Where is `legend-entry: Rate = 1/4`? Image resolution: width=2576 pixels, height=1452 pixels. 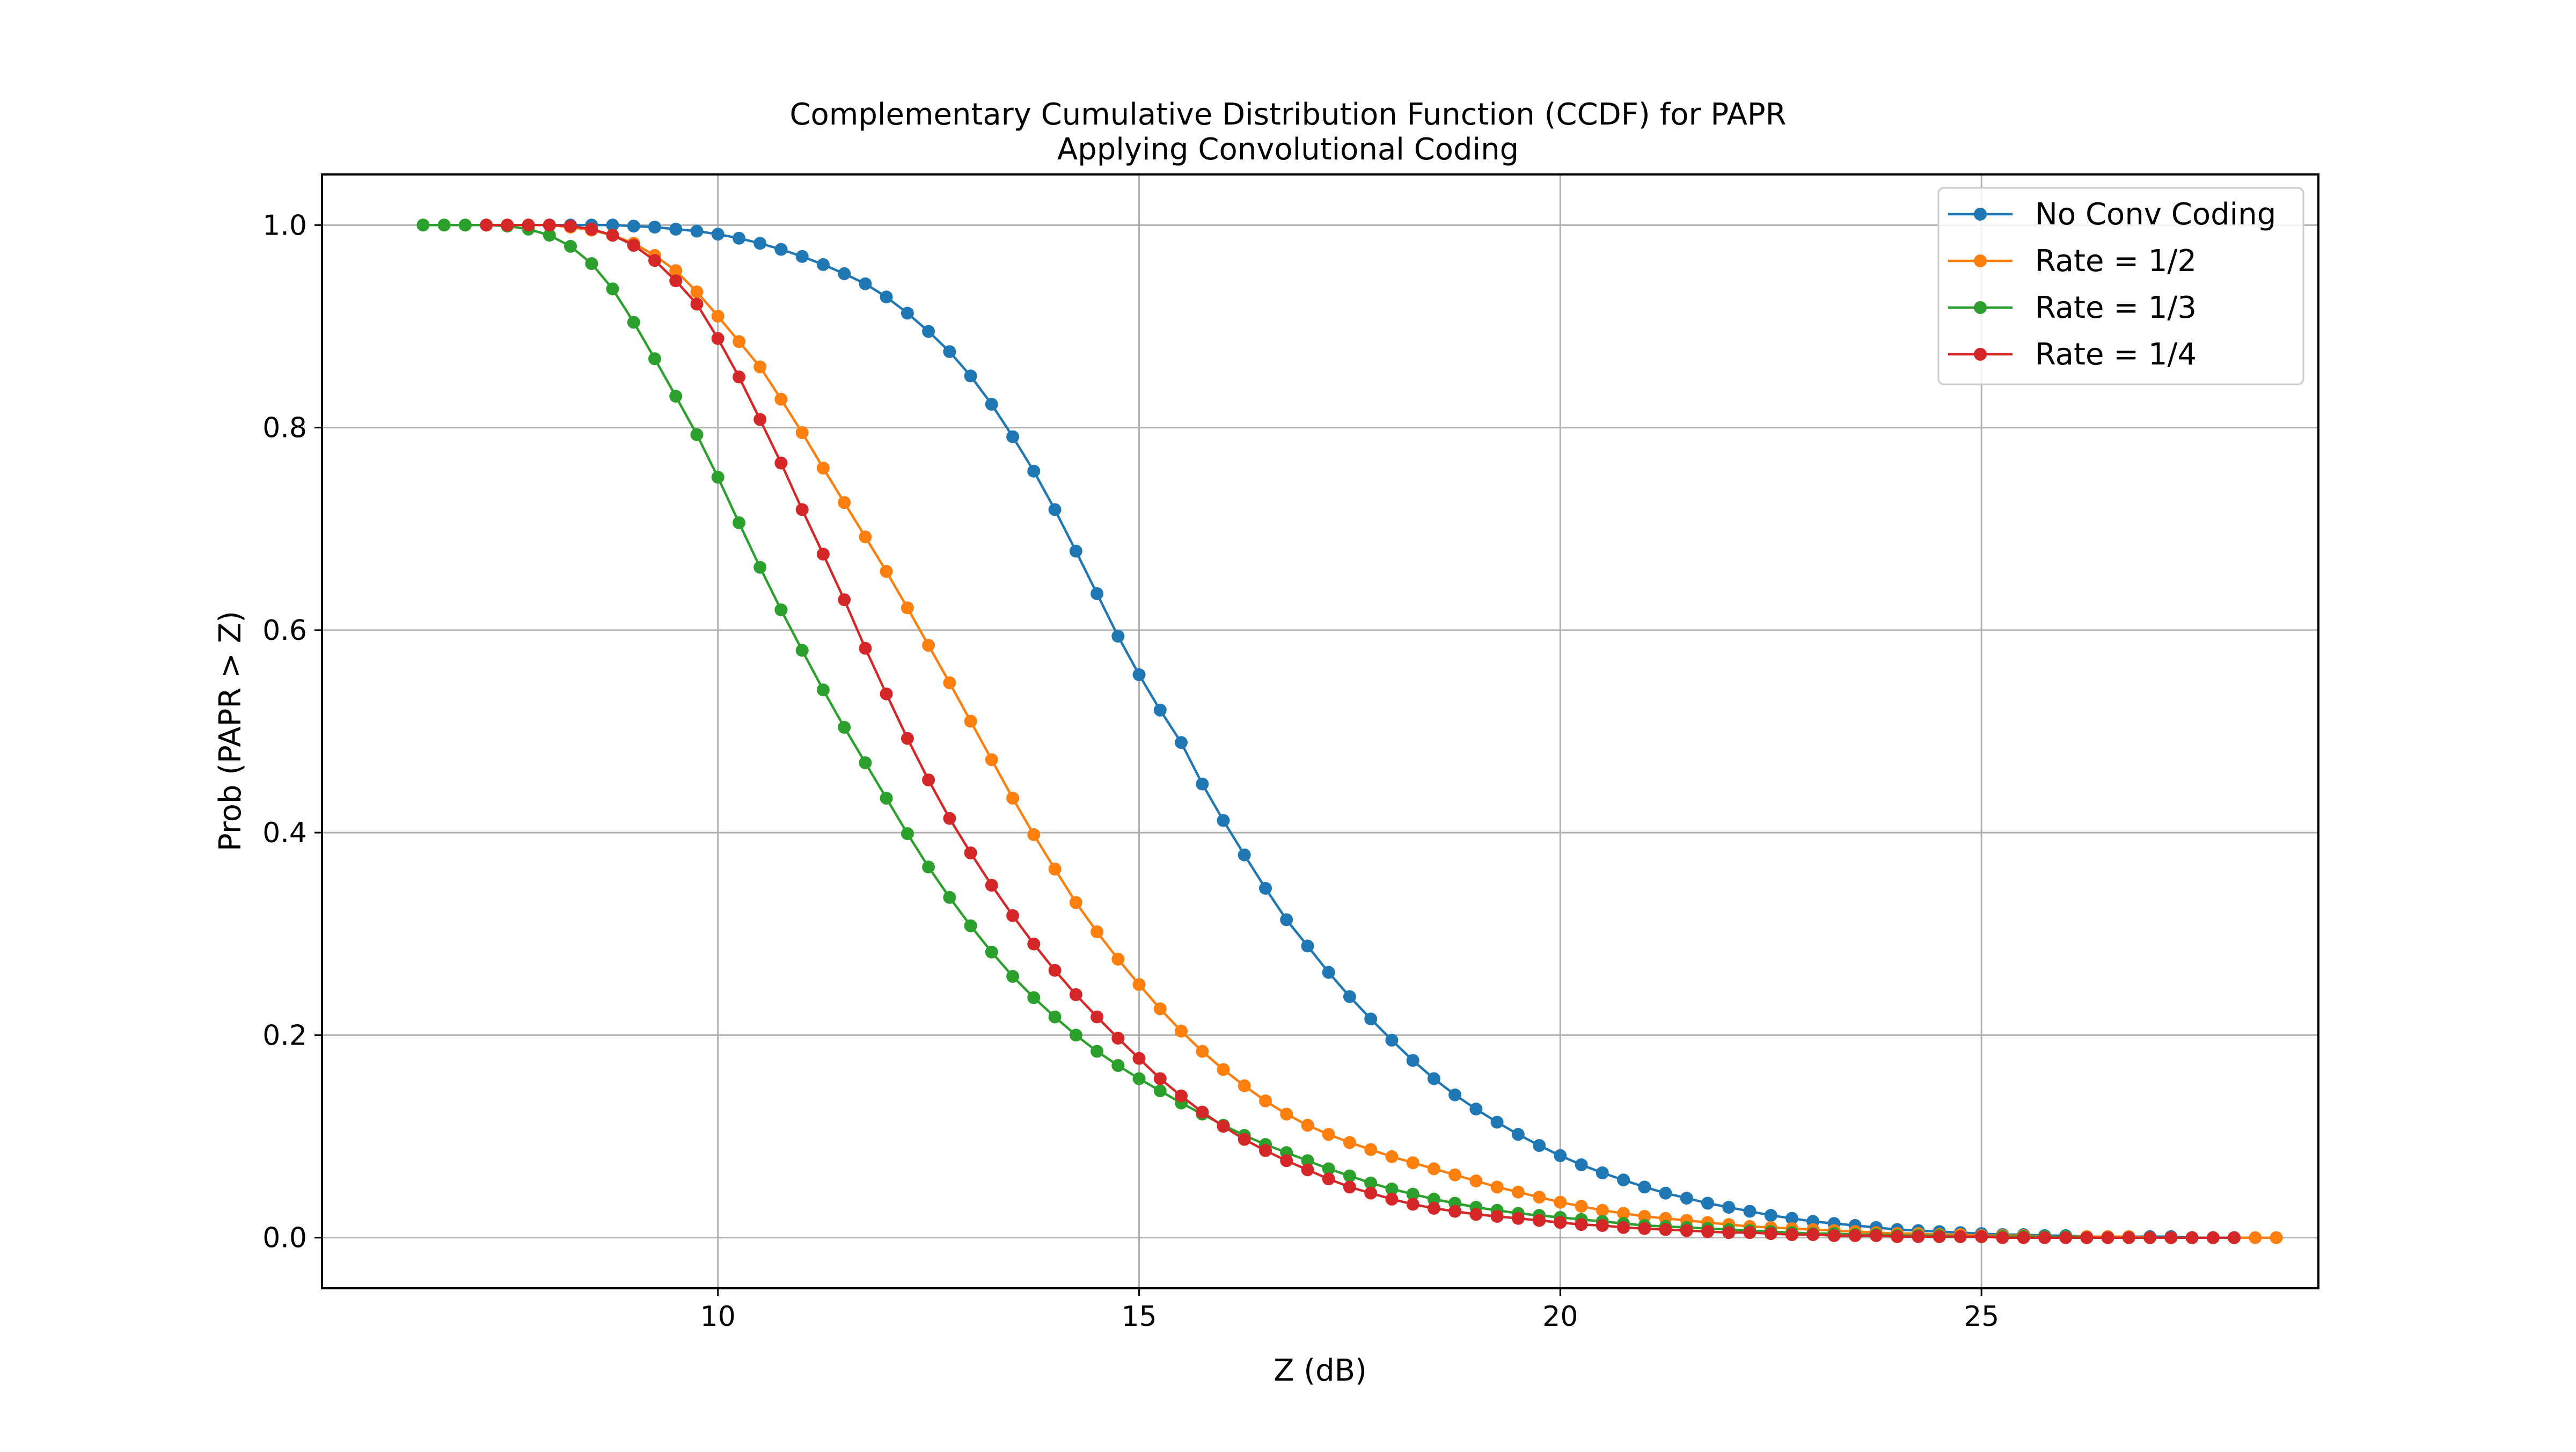
legend-entry: Rate = 1/4 is located at coordinates (2116, 354).